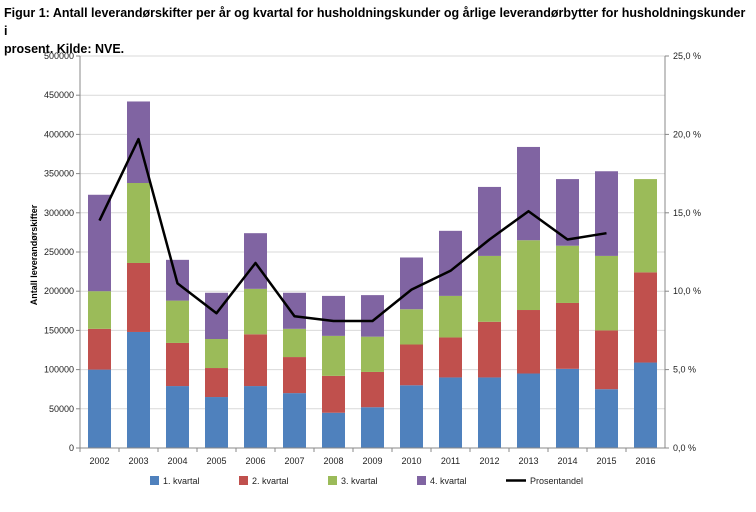 This screenshot has width=756, height=512. Describe the element at coordinates (333, 315) in the screenshot. I see `bar-4-kvartal-2008` at that location.